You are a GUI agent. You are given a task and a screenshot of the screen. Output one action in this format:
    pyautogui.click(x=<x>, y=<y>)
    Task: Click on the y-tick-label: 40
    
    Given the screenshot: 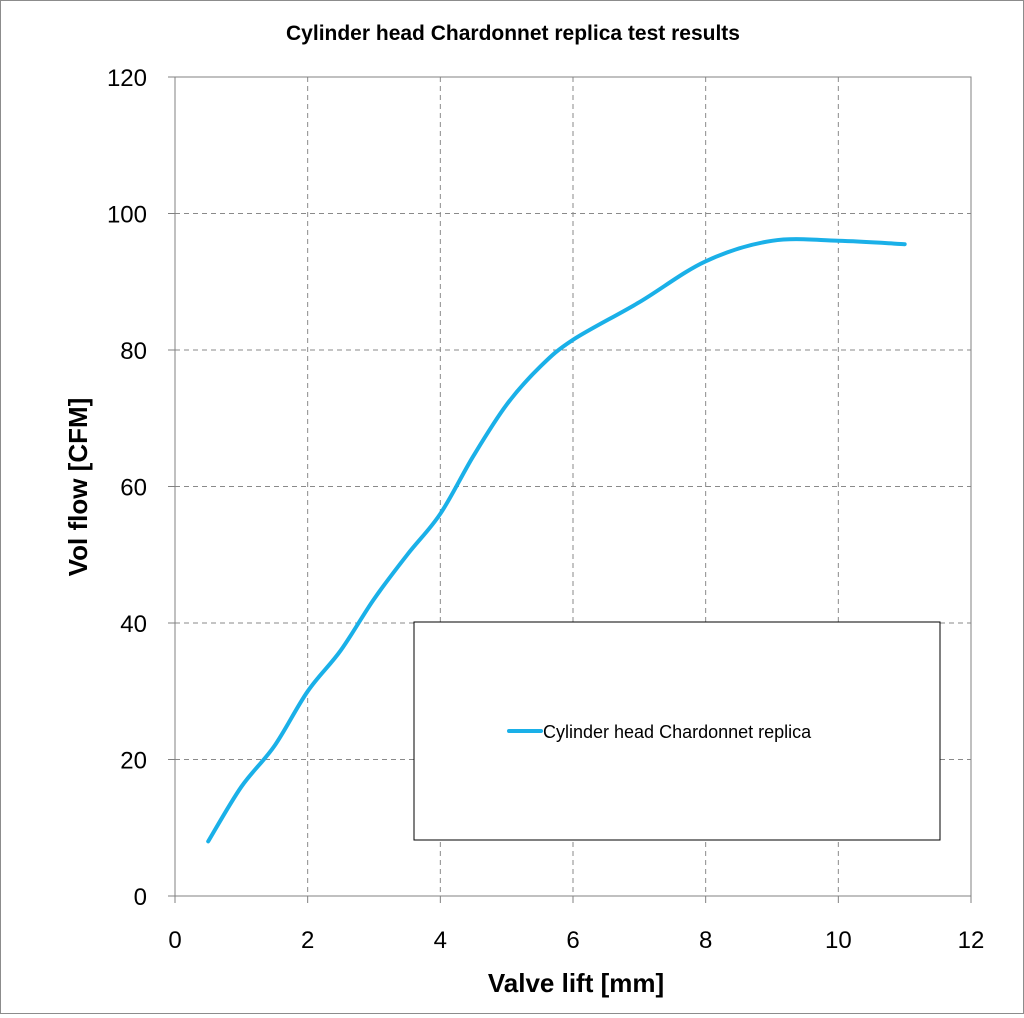 What is the action you would take?
    pyautogui.click(x=133, y=624)
    